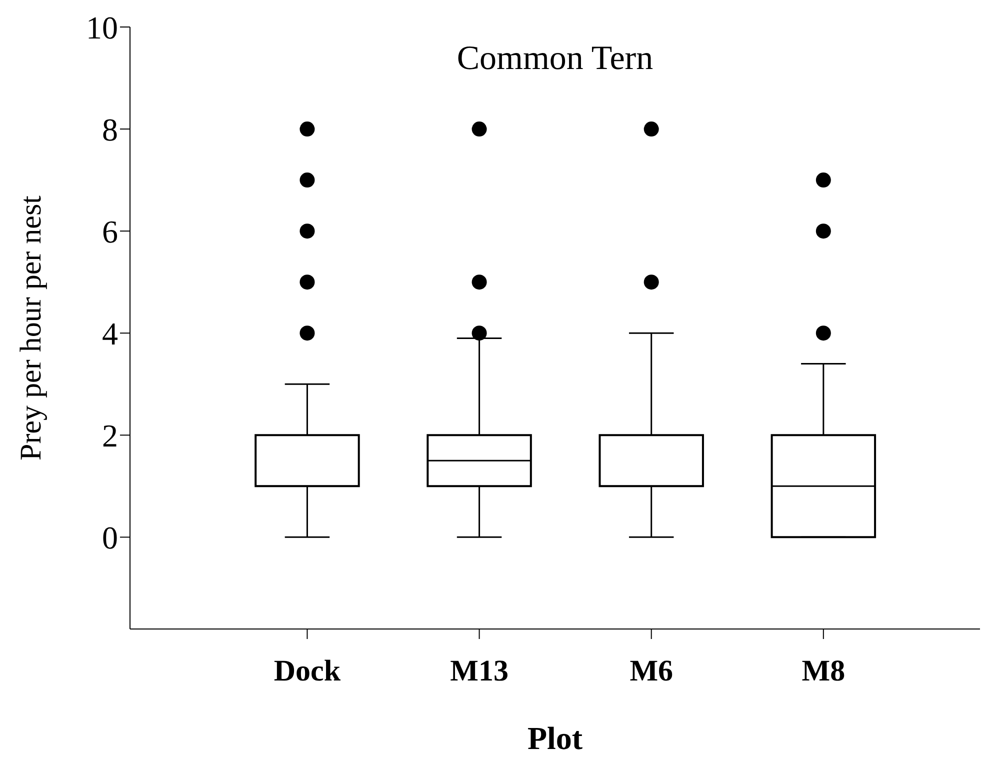 Image resolution: width=987 pixels, height=759 pixels. What do you see at coordinates (31, 327) in the screenshot?
I see `y-axis-title: Prey per hour per nest` at bounding box center [31, 327].